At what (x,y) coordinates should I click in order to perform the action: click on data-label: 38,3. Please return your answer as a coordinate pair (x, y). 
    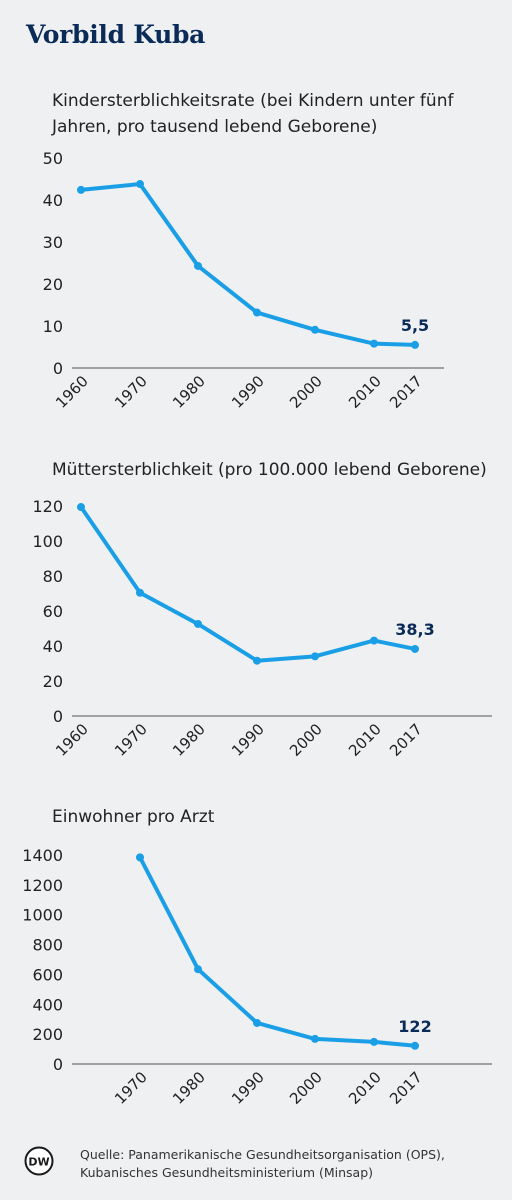
    Looking at the image, I should click on (414, 629).